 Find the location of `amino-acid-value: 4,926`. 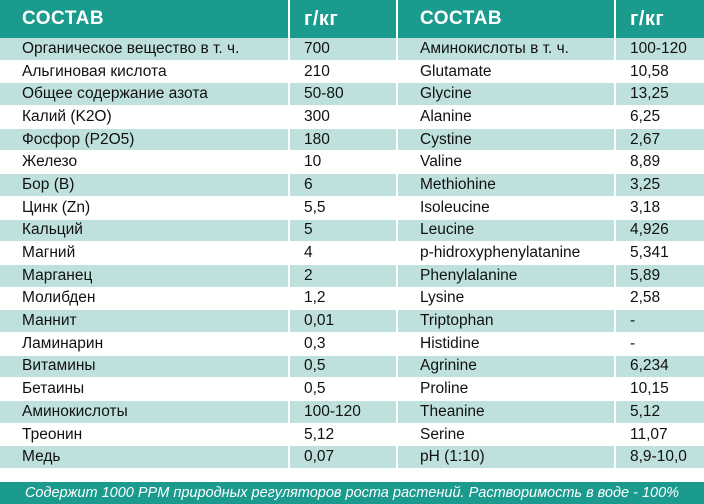

amino-acid-value: 4,926 is located at coordinates (660, 231).